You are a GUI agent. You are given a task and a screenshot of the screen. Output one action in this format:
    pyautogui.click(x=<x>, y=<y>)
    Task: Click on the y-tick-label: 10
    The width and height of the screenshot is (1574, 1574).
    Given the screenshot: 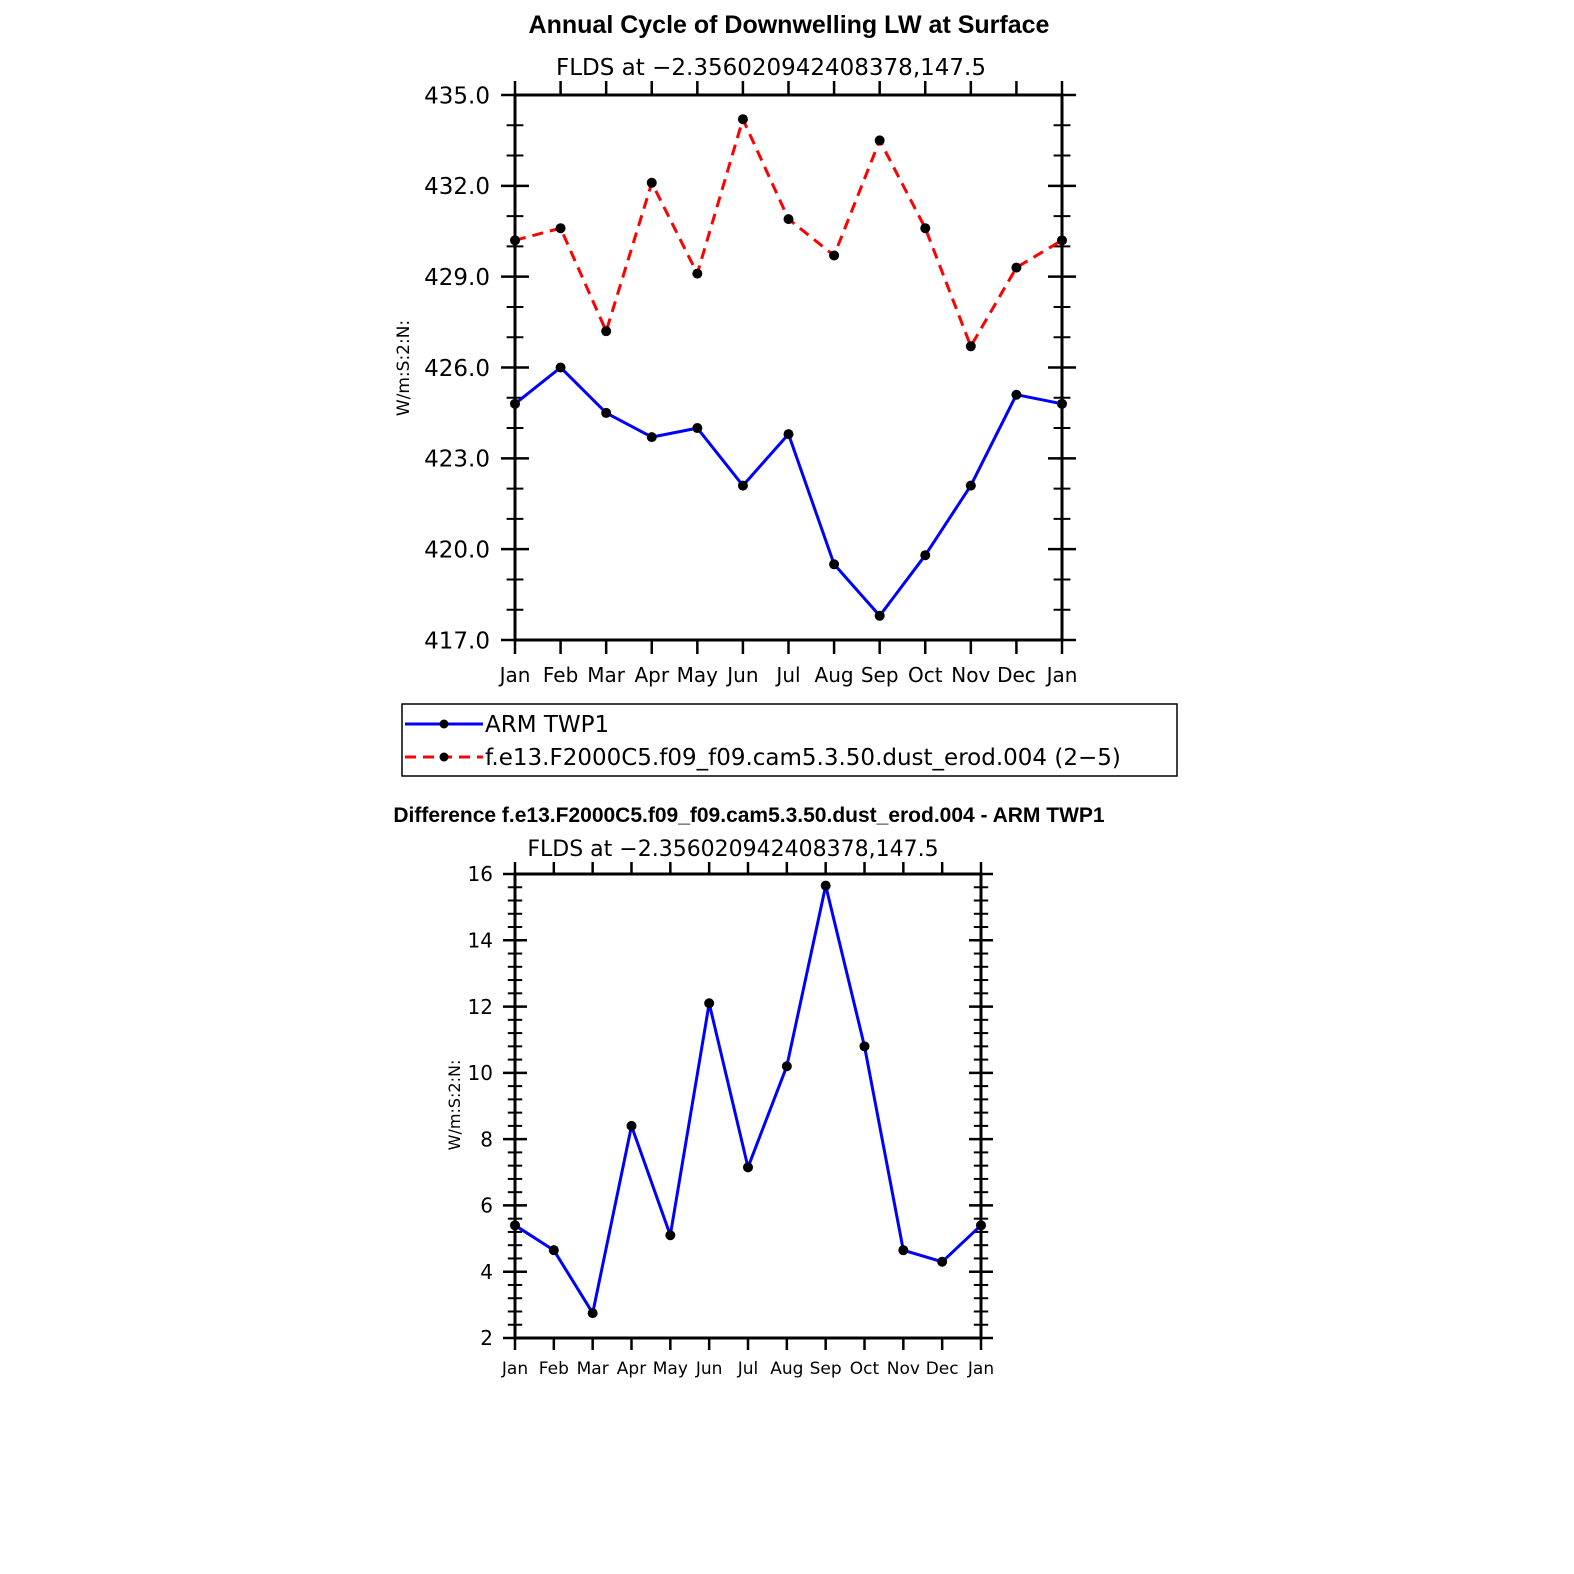 What is the action you would take?
    pyautogui.click(x=480, y=1073)
    